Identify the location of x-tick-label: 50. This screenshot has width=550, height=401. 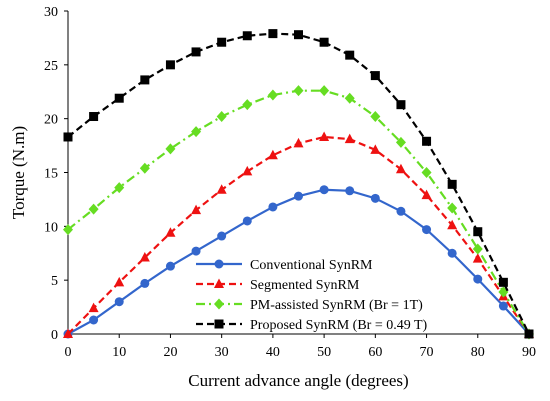
(324, 352).